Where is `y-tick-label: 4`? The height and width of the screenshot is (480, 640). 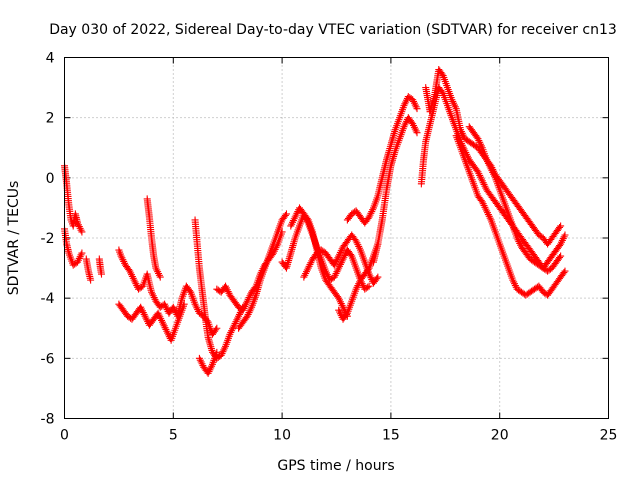 y-tick-label: 4 is located at coordinates (50, 59).